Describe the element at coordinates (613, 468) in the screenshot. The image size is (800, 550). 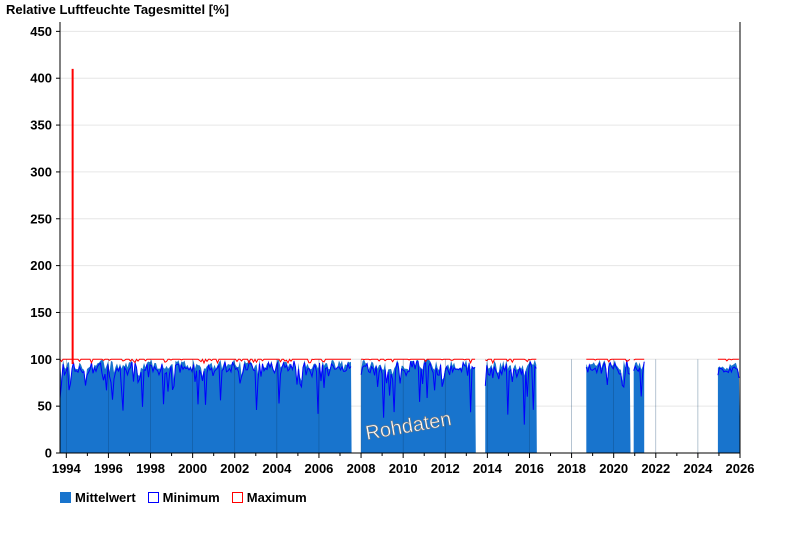
I see `x-tick-label: 2020` at that location.